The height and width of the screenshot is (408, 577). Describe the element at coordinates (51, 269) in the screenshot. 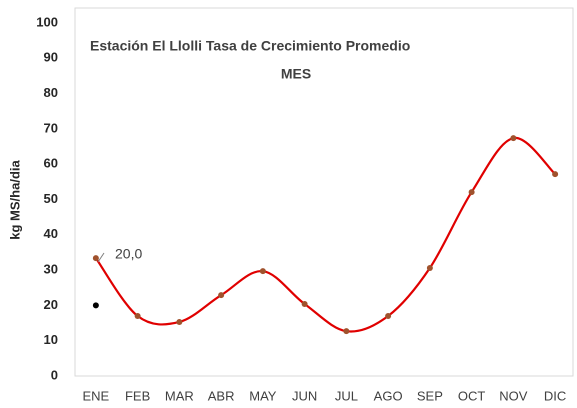

I see `y-tick-label: 30` at that location.